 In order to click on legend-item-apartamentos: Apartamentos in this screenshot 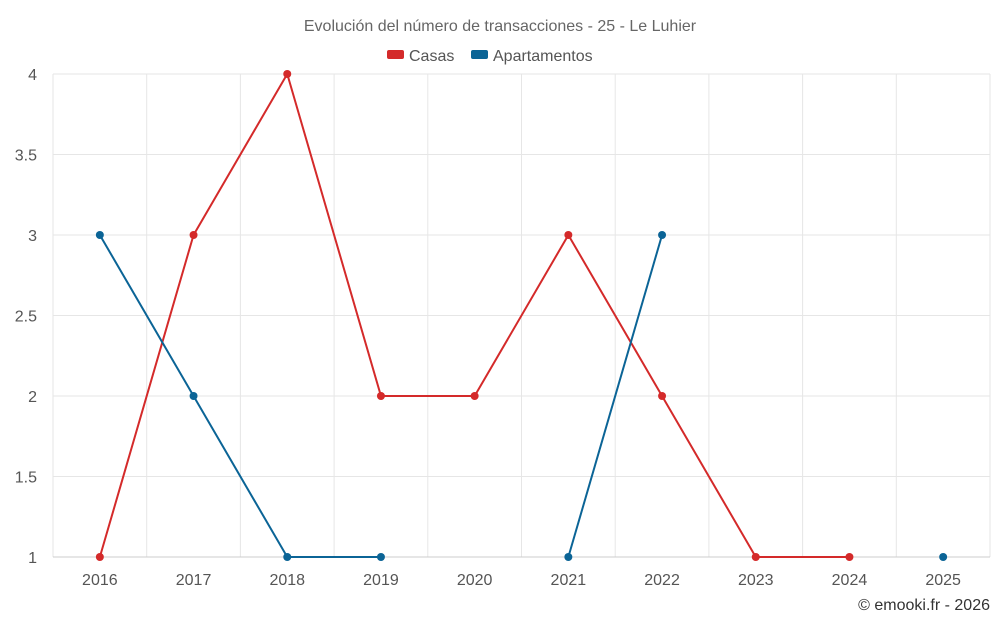, I will do `click(532, 56)`.